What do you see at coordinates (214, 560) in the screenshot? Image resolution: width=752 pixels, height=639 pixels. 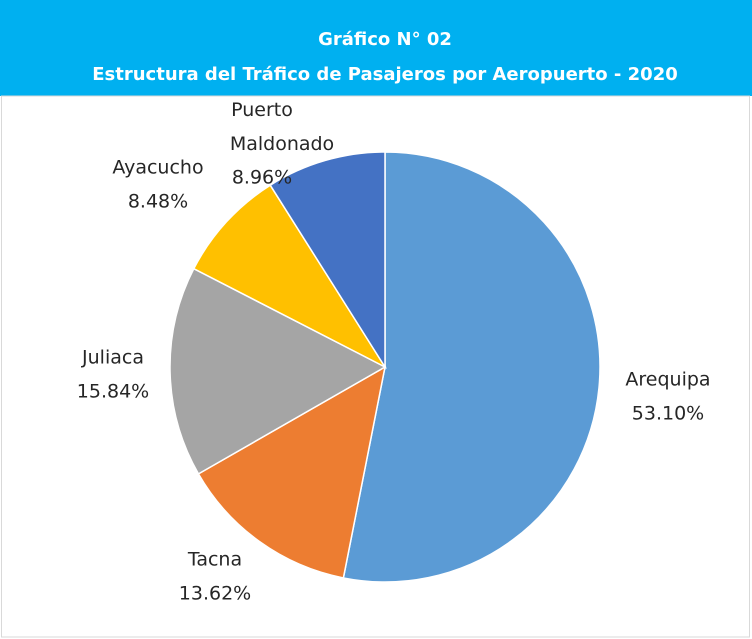 I see `slice-category-label: Tacna` at bounding box center [214, 560].